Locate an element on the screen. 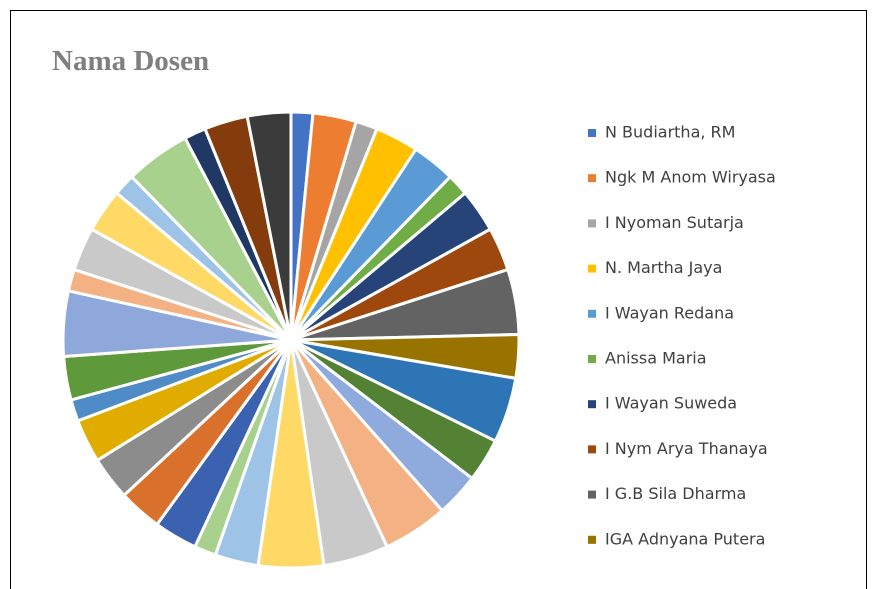 This screenshot has width=879, height=589. pie-slice is located at coordinates (269, 226).